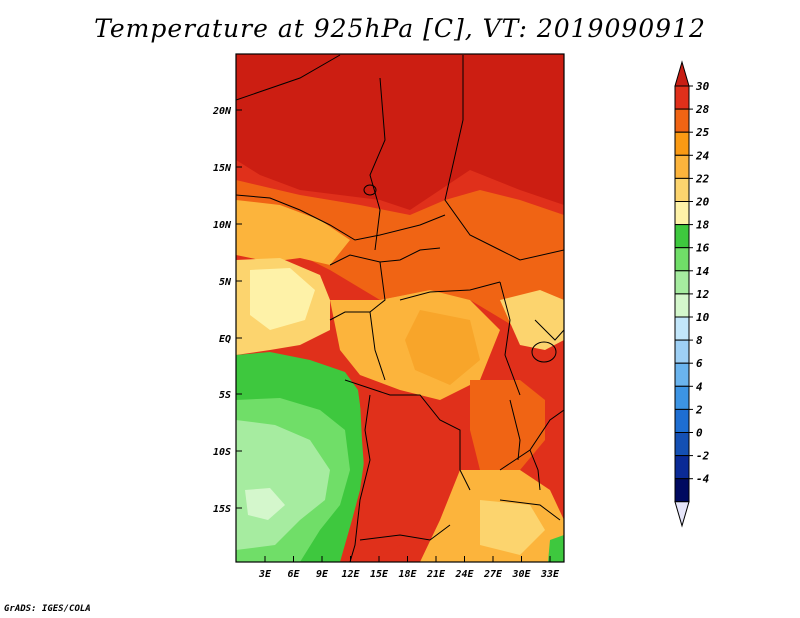 This screenshot has width=800, height=618. What do you see at coordinates (225, 339) in the screenshot?
I see `lat-label: EQ` at bounding box center [225, 339].